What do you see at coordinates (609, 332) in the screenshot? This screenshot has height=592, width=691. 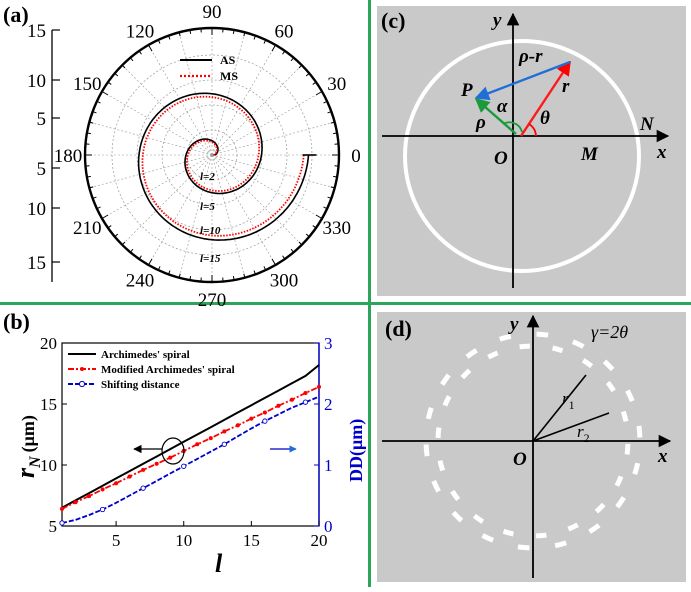 I see `gamma-text: γ=2θ` at bounding box center [609, 332].